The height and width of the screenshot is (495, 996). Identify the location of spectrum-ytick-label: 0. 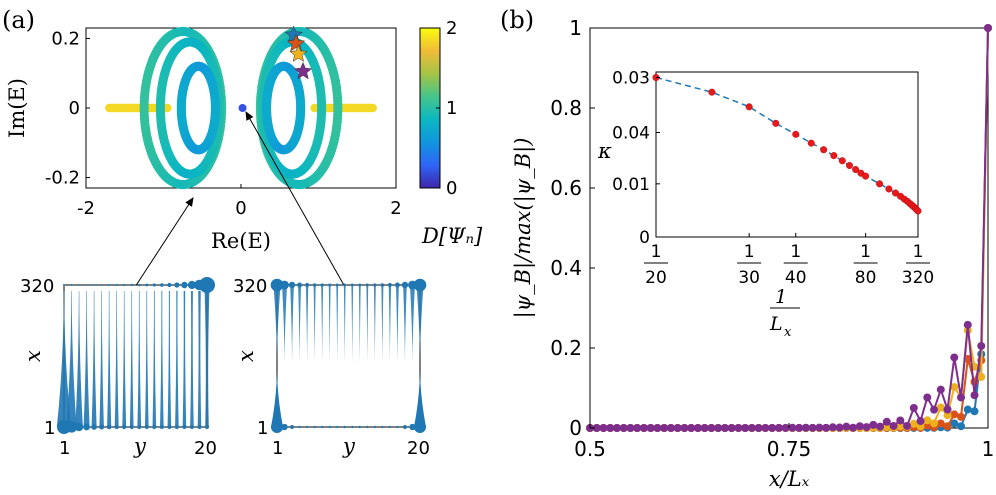
(74, 108).